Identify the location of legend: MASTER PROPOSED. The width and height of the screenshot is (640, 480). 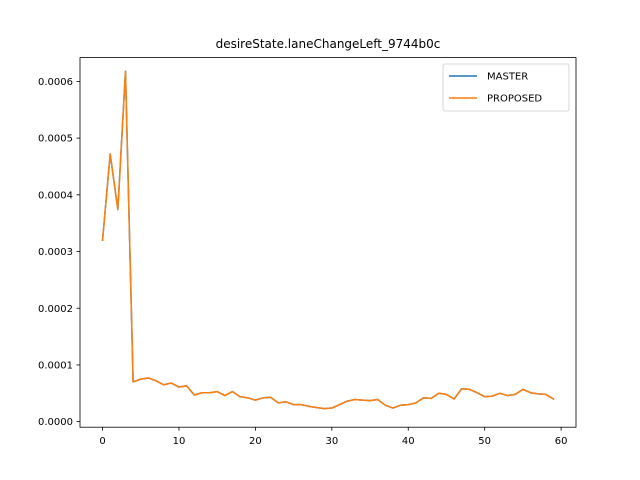
(506, 87).